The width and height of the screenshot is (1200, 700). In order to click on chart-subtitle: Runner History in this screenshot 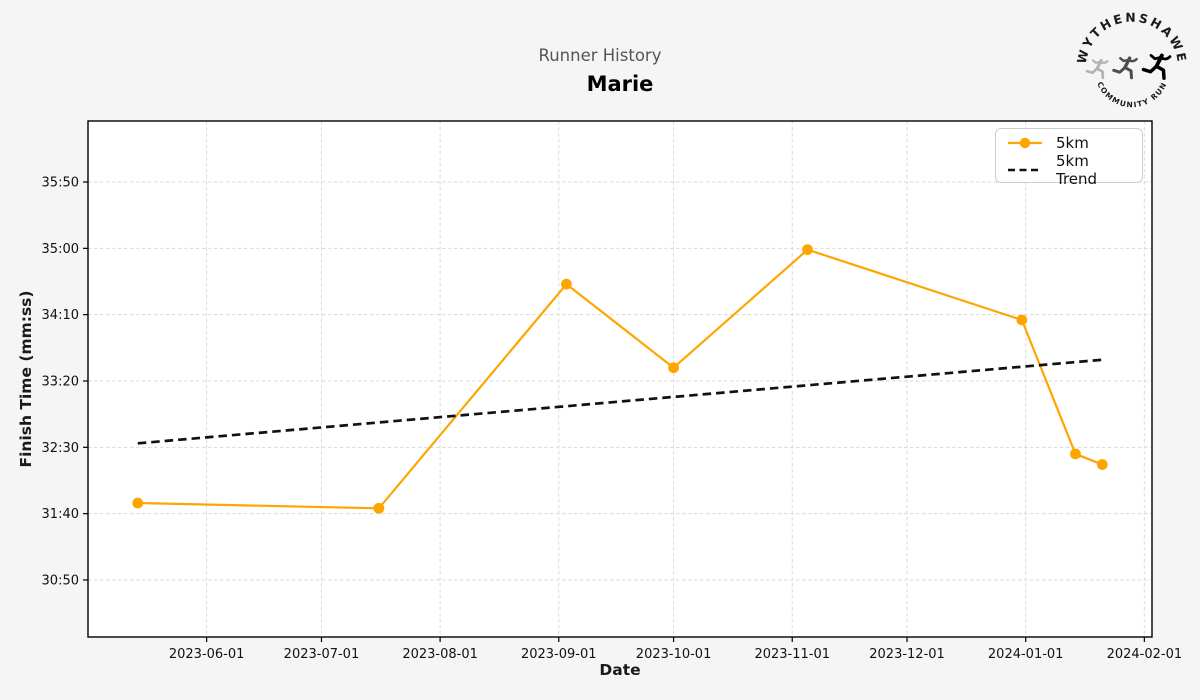, I will do `click(600, 55)`.